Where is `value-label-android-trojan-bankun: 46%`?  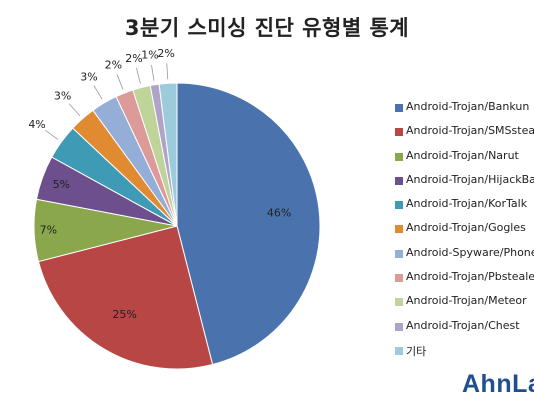 value-label-android-trojan-bankun: 46% is located at coordinates (279, 213).